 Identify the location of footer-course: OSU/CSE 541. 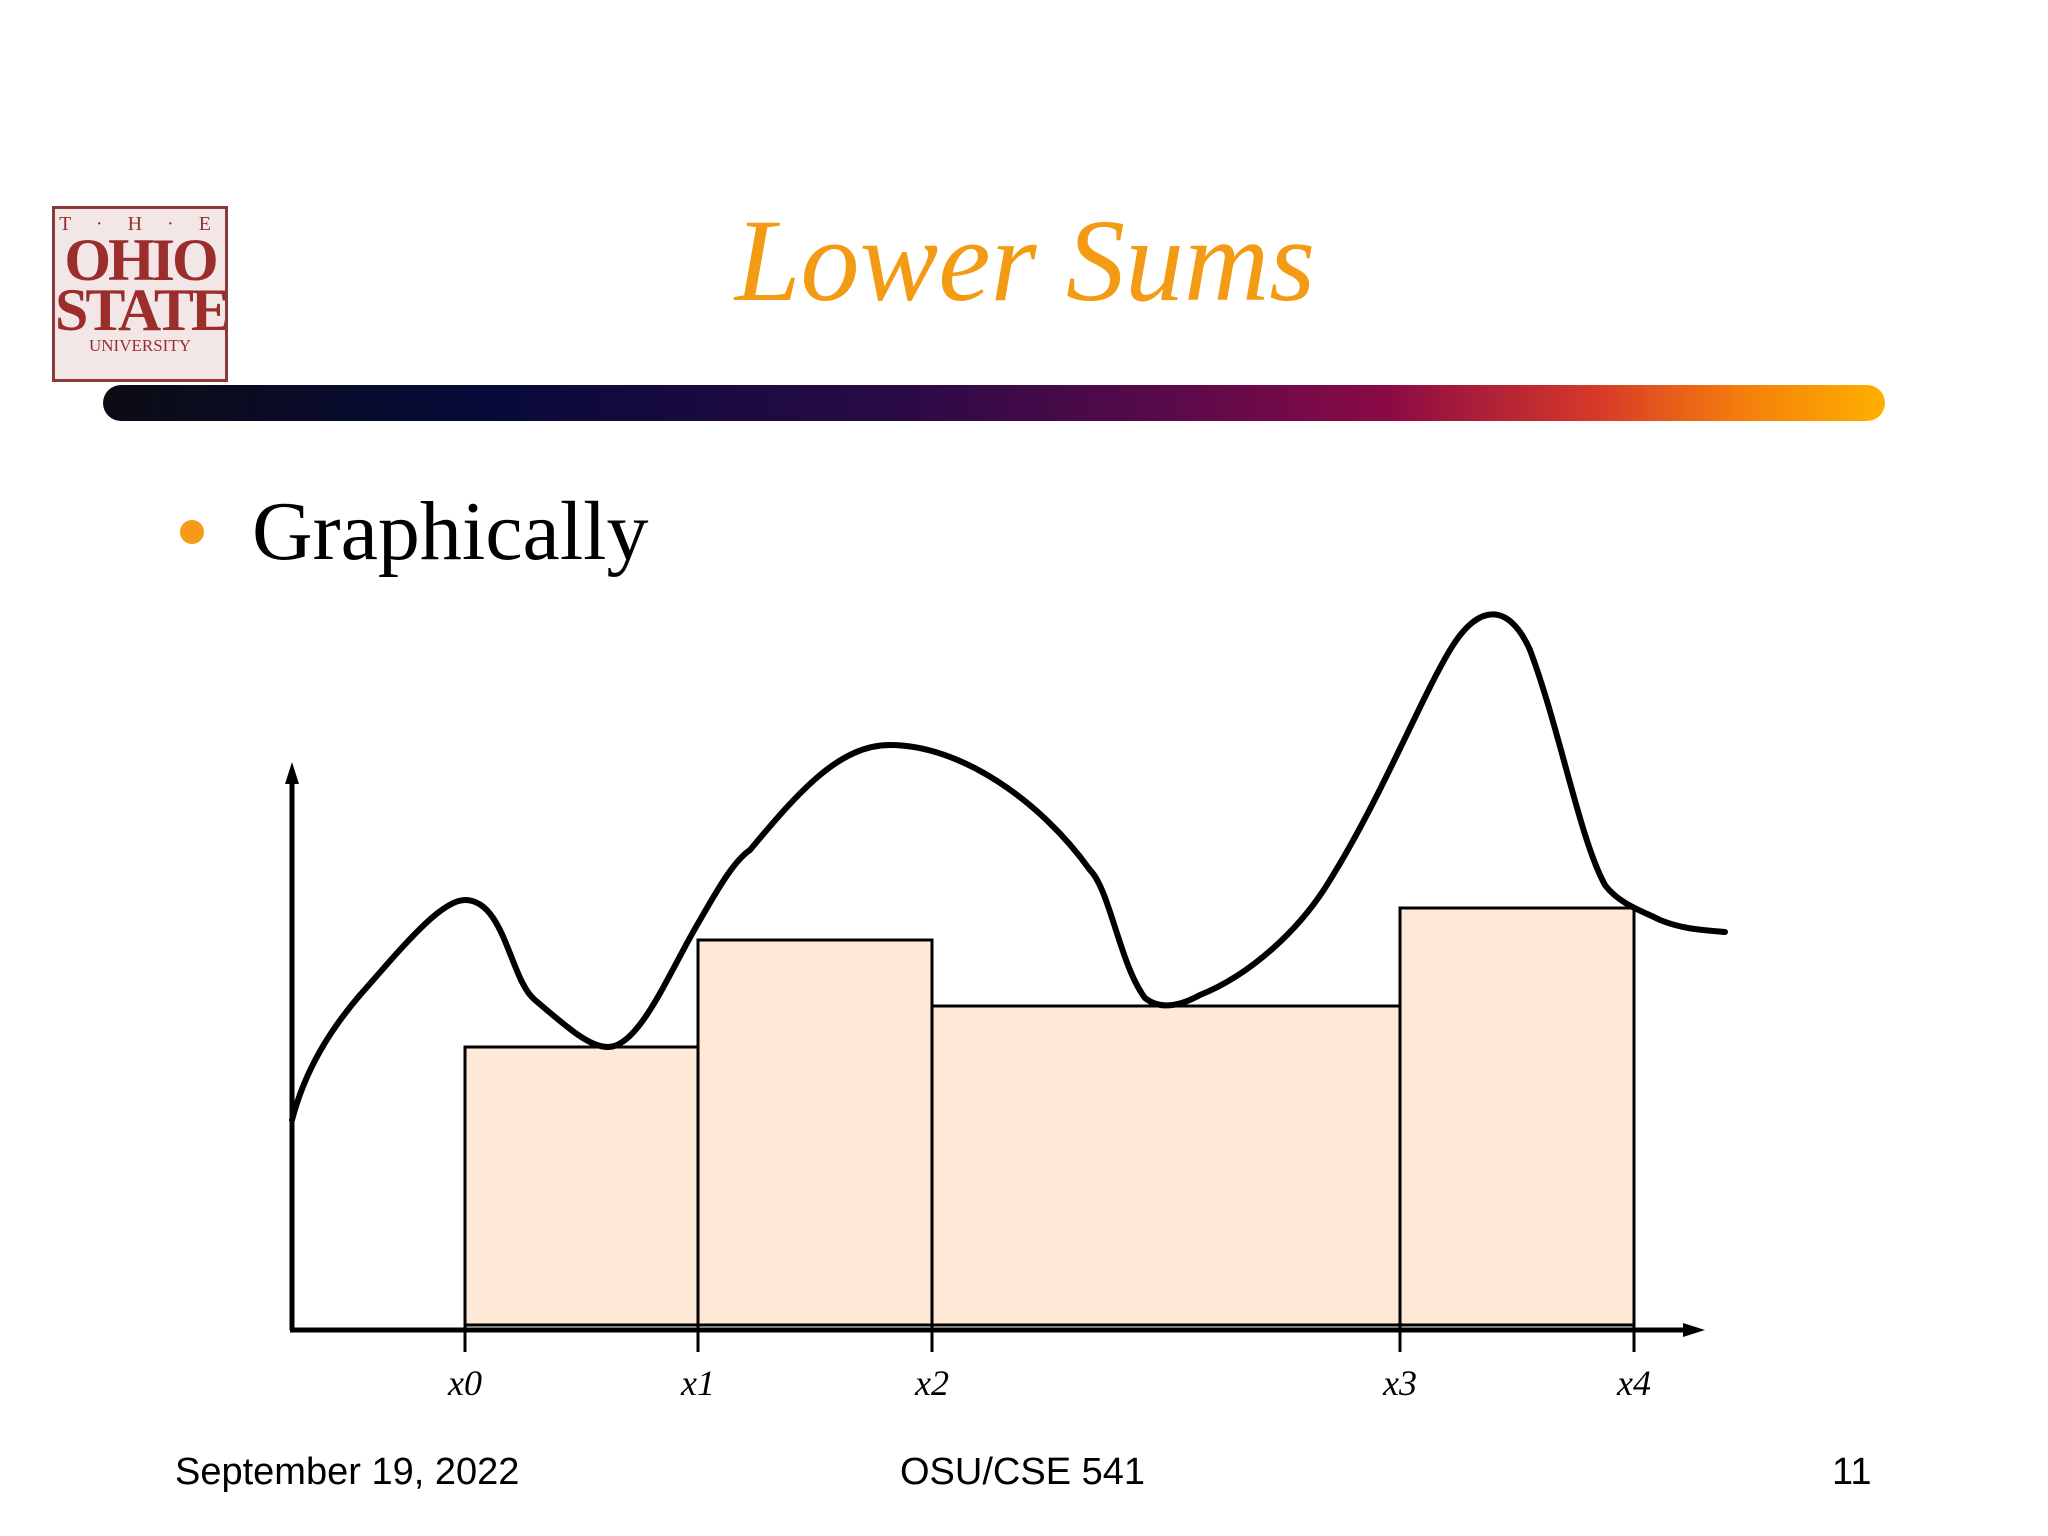
(1022, 1472).